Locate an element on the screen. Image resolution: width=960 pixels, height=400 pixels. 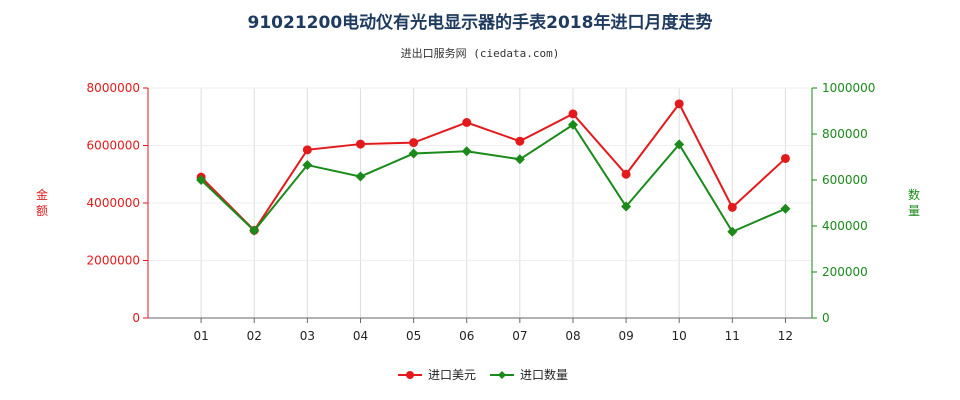
x-tick-label: 01 is located at coordinates (200, 336).